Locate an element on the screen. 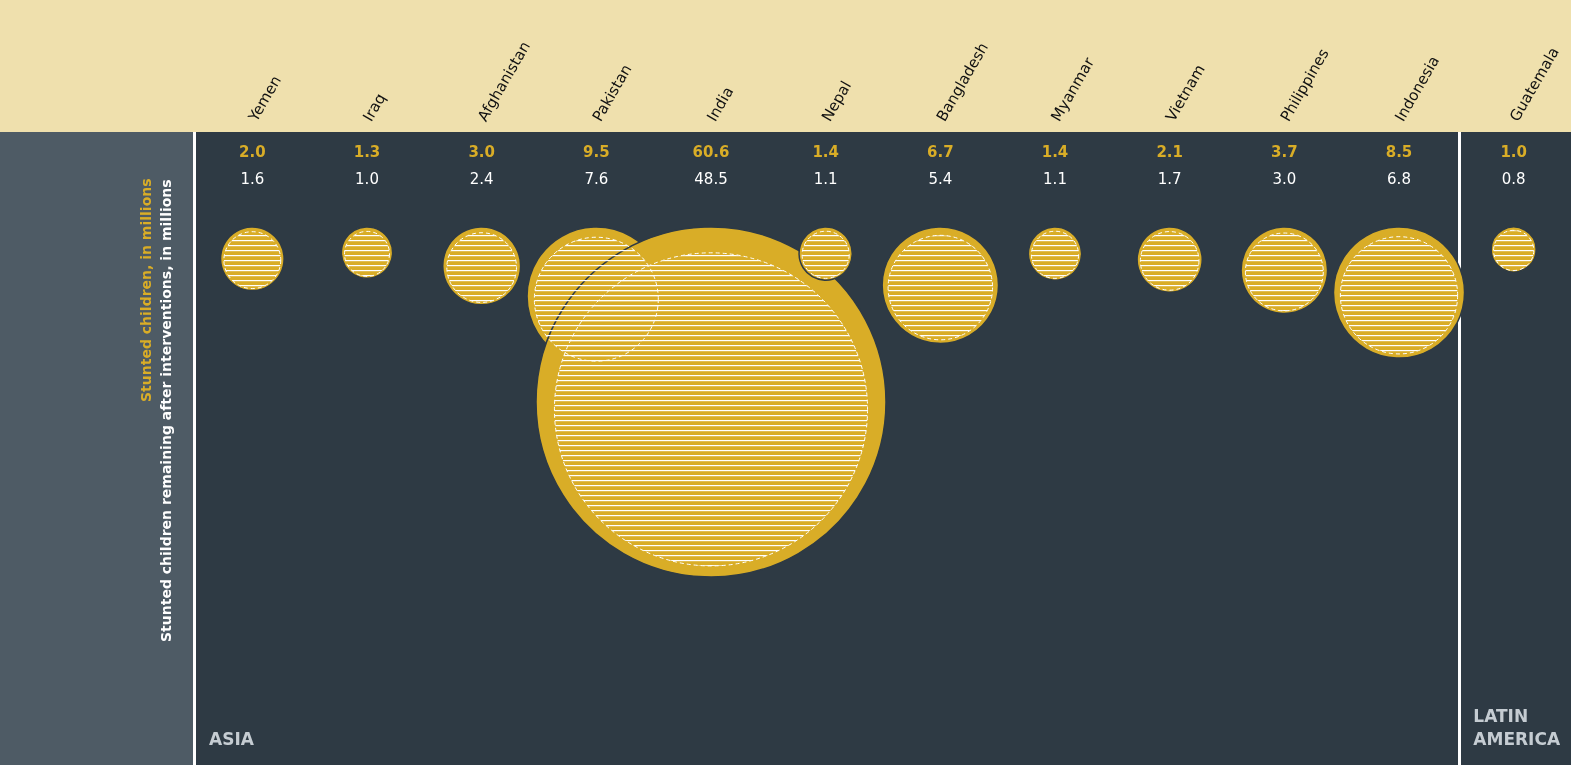  data-label: 1.3 is located at coordinates (367, 152).